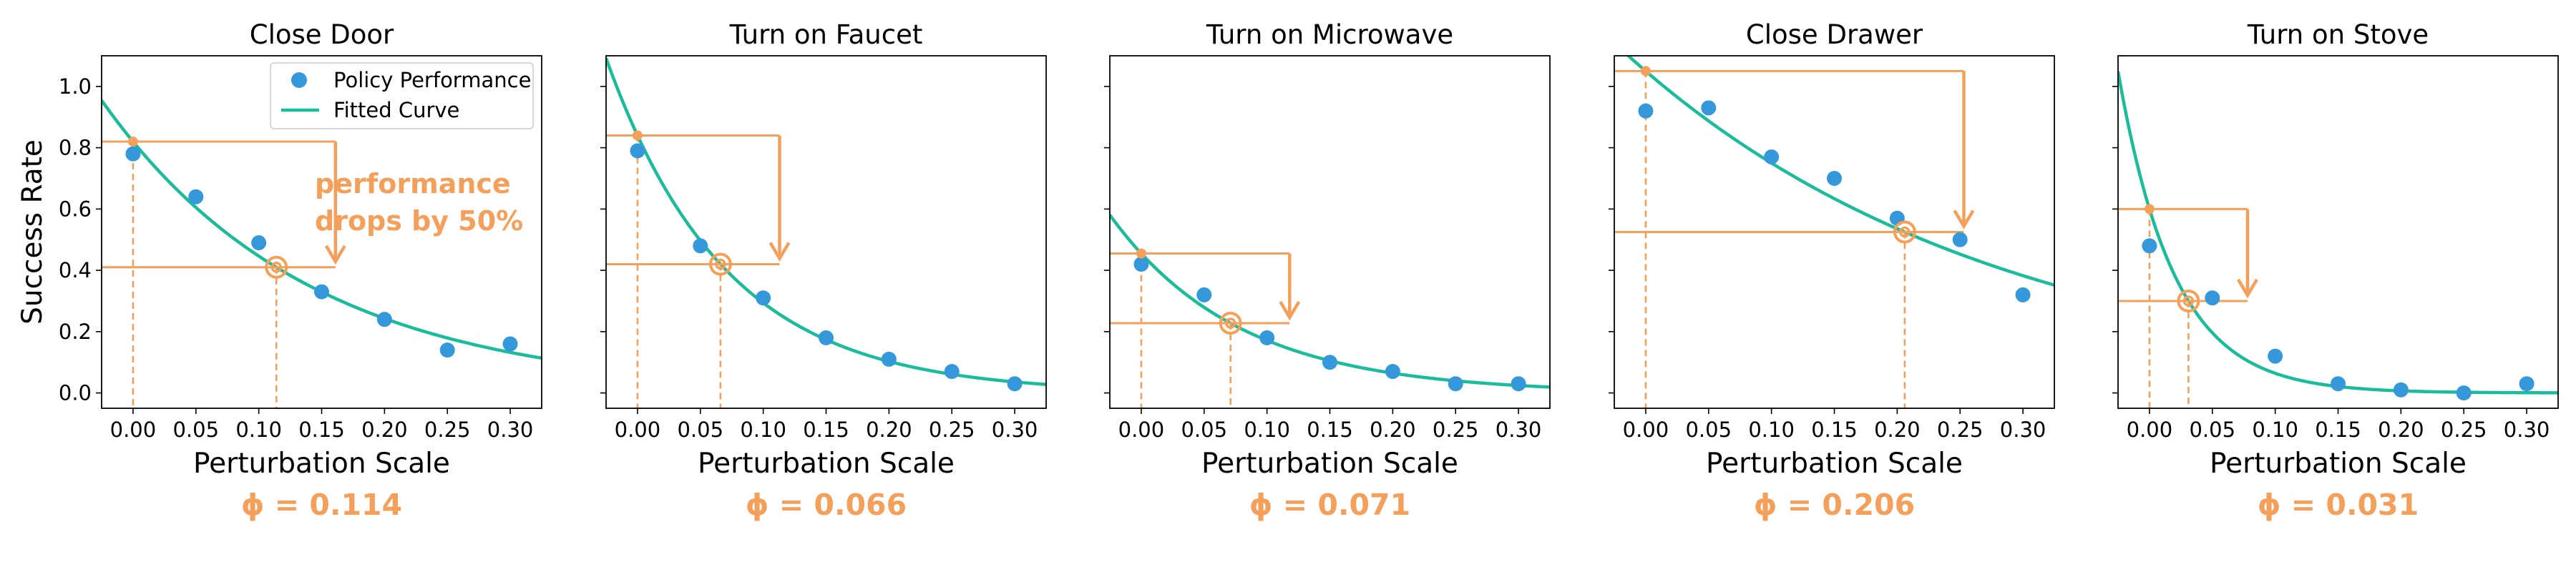 The image size is (2576, 572). What do you see at coordinates (299, 80) in the screenshot?
I see `legend-marker-points` at bounding box center [299, 80].